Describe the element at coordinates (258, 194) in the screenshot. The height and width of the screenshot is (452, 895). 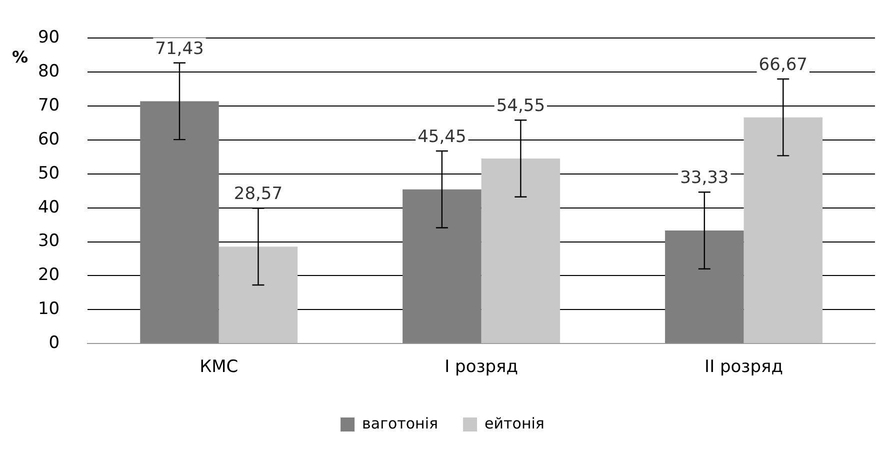
I see `data-label: 28,57` at that location.